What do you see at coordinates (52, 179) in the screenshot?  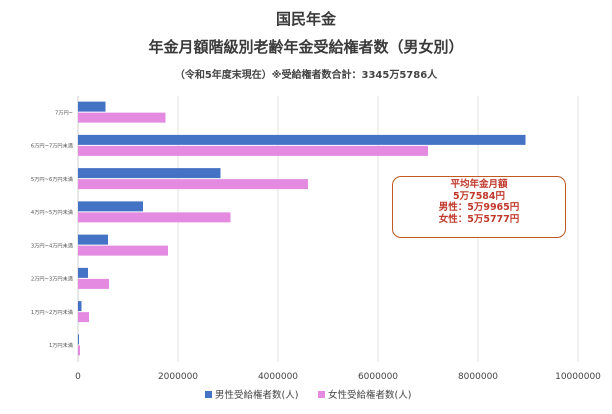 I see `category-label: 5万円~6万円未満` at bounding box center [52, 179].